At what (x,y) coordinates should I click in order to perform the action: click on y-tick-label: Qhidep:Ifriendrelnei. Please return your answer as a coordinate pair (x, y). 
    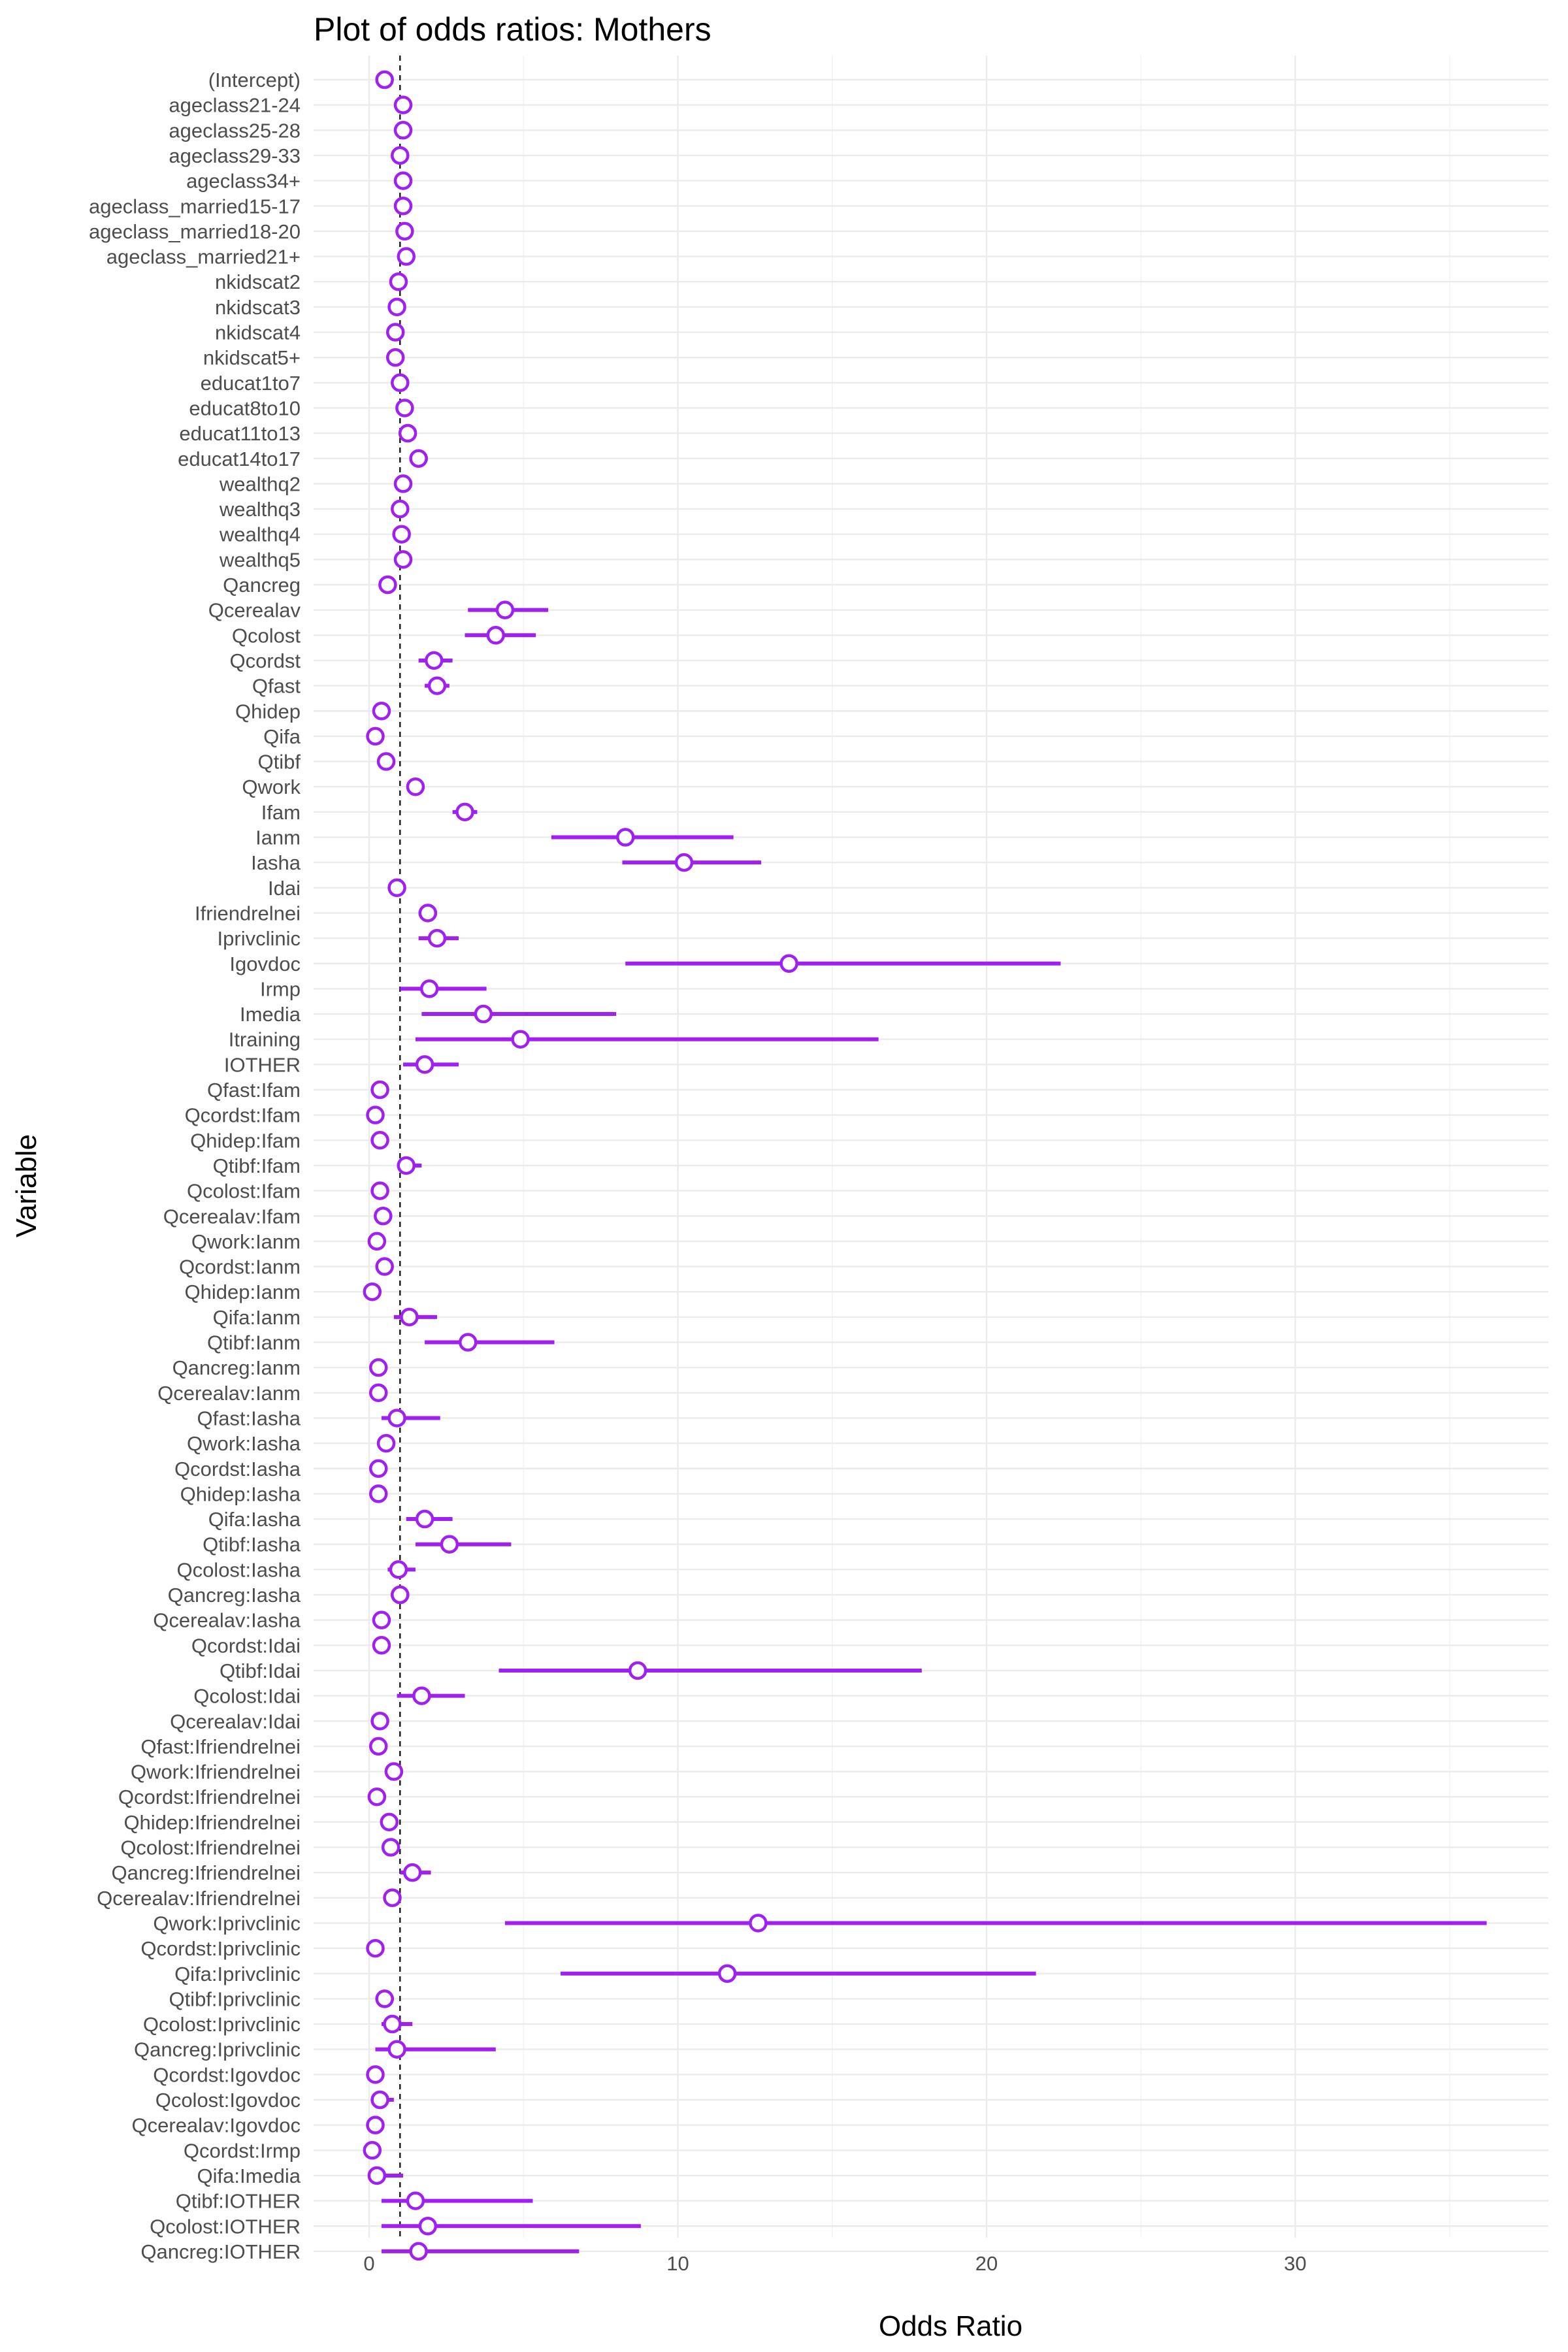
    Looking at the image, I should click on (212, 1822).